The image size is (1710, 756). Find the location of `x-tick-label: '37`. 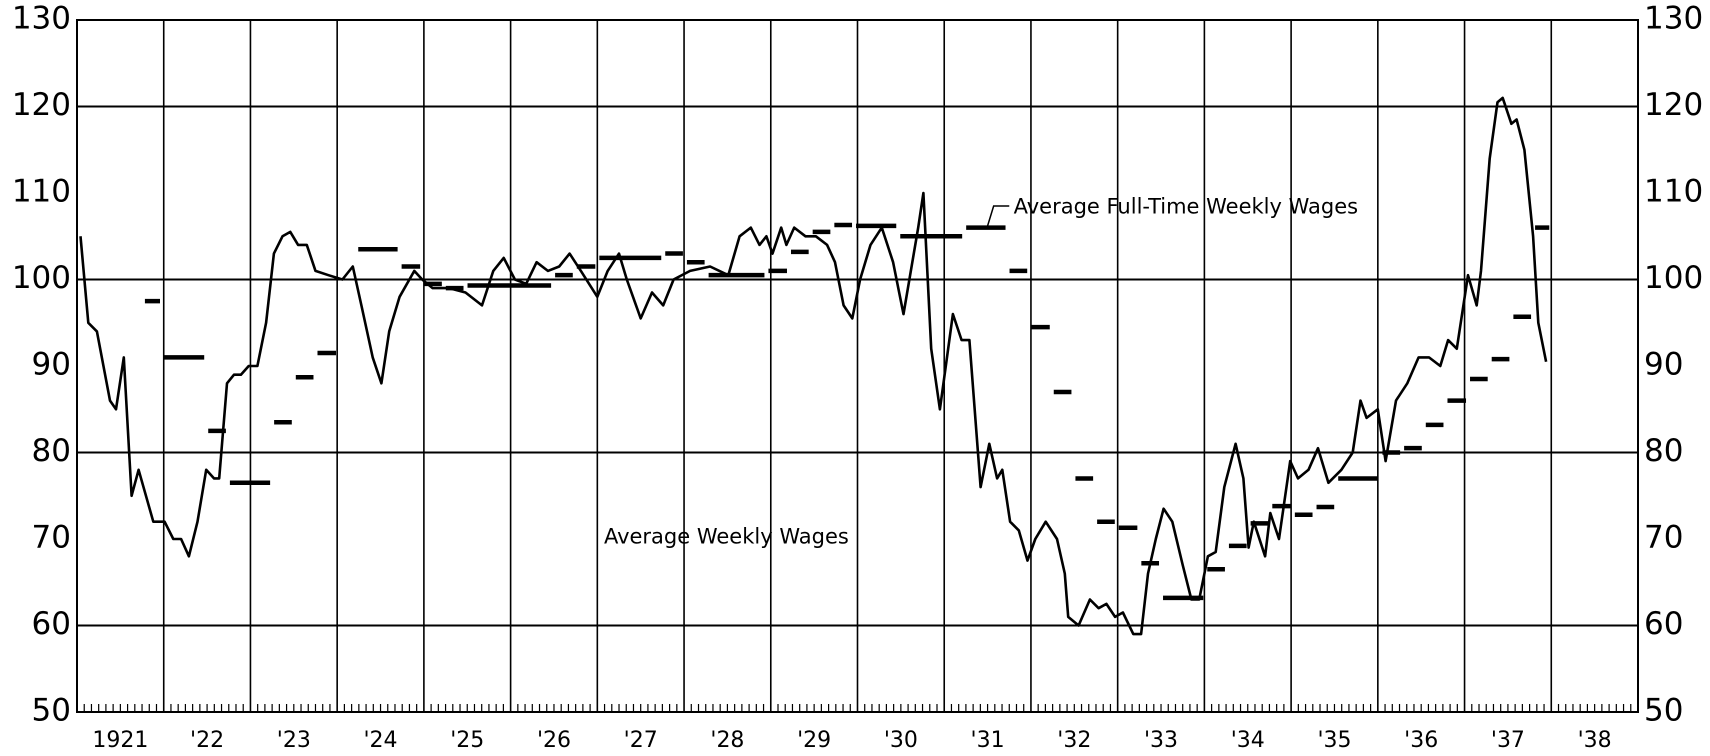

x-tick-label: '37 is located at coordinates (1508, 740).